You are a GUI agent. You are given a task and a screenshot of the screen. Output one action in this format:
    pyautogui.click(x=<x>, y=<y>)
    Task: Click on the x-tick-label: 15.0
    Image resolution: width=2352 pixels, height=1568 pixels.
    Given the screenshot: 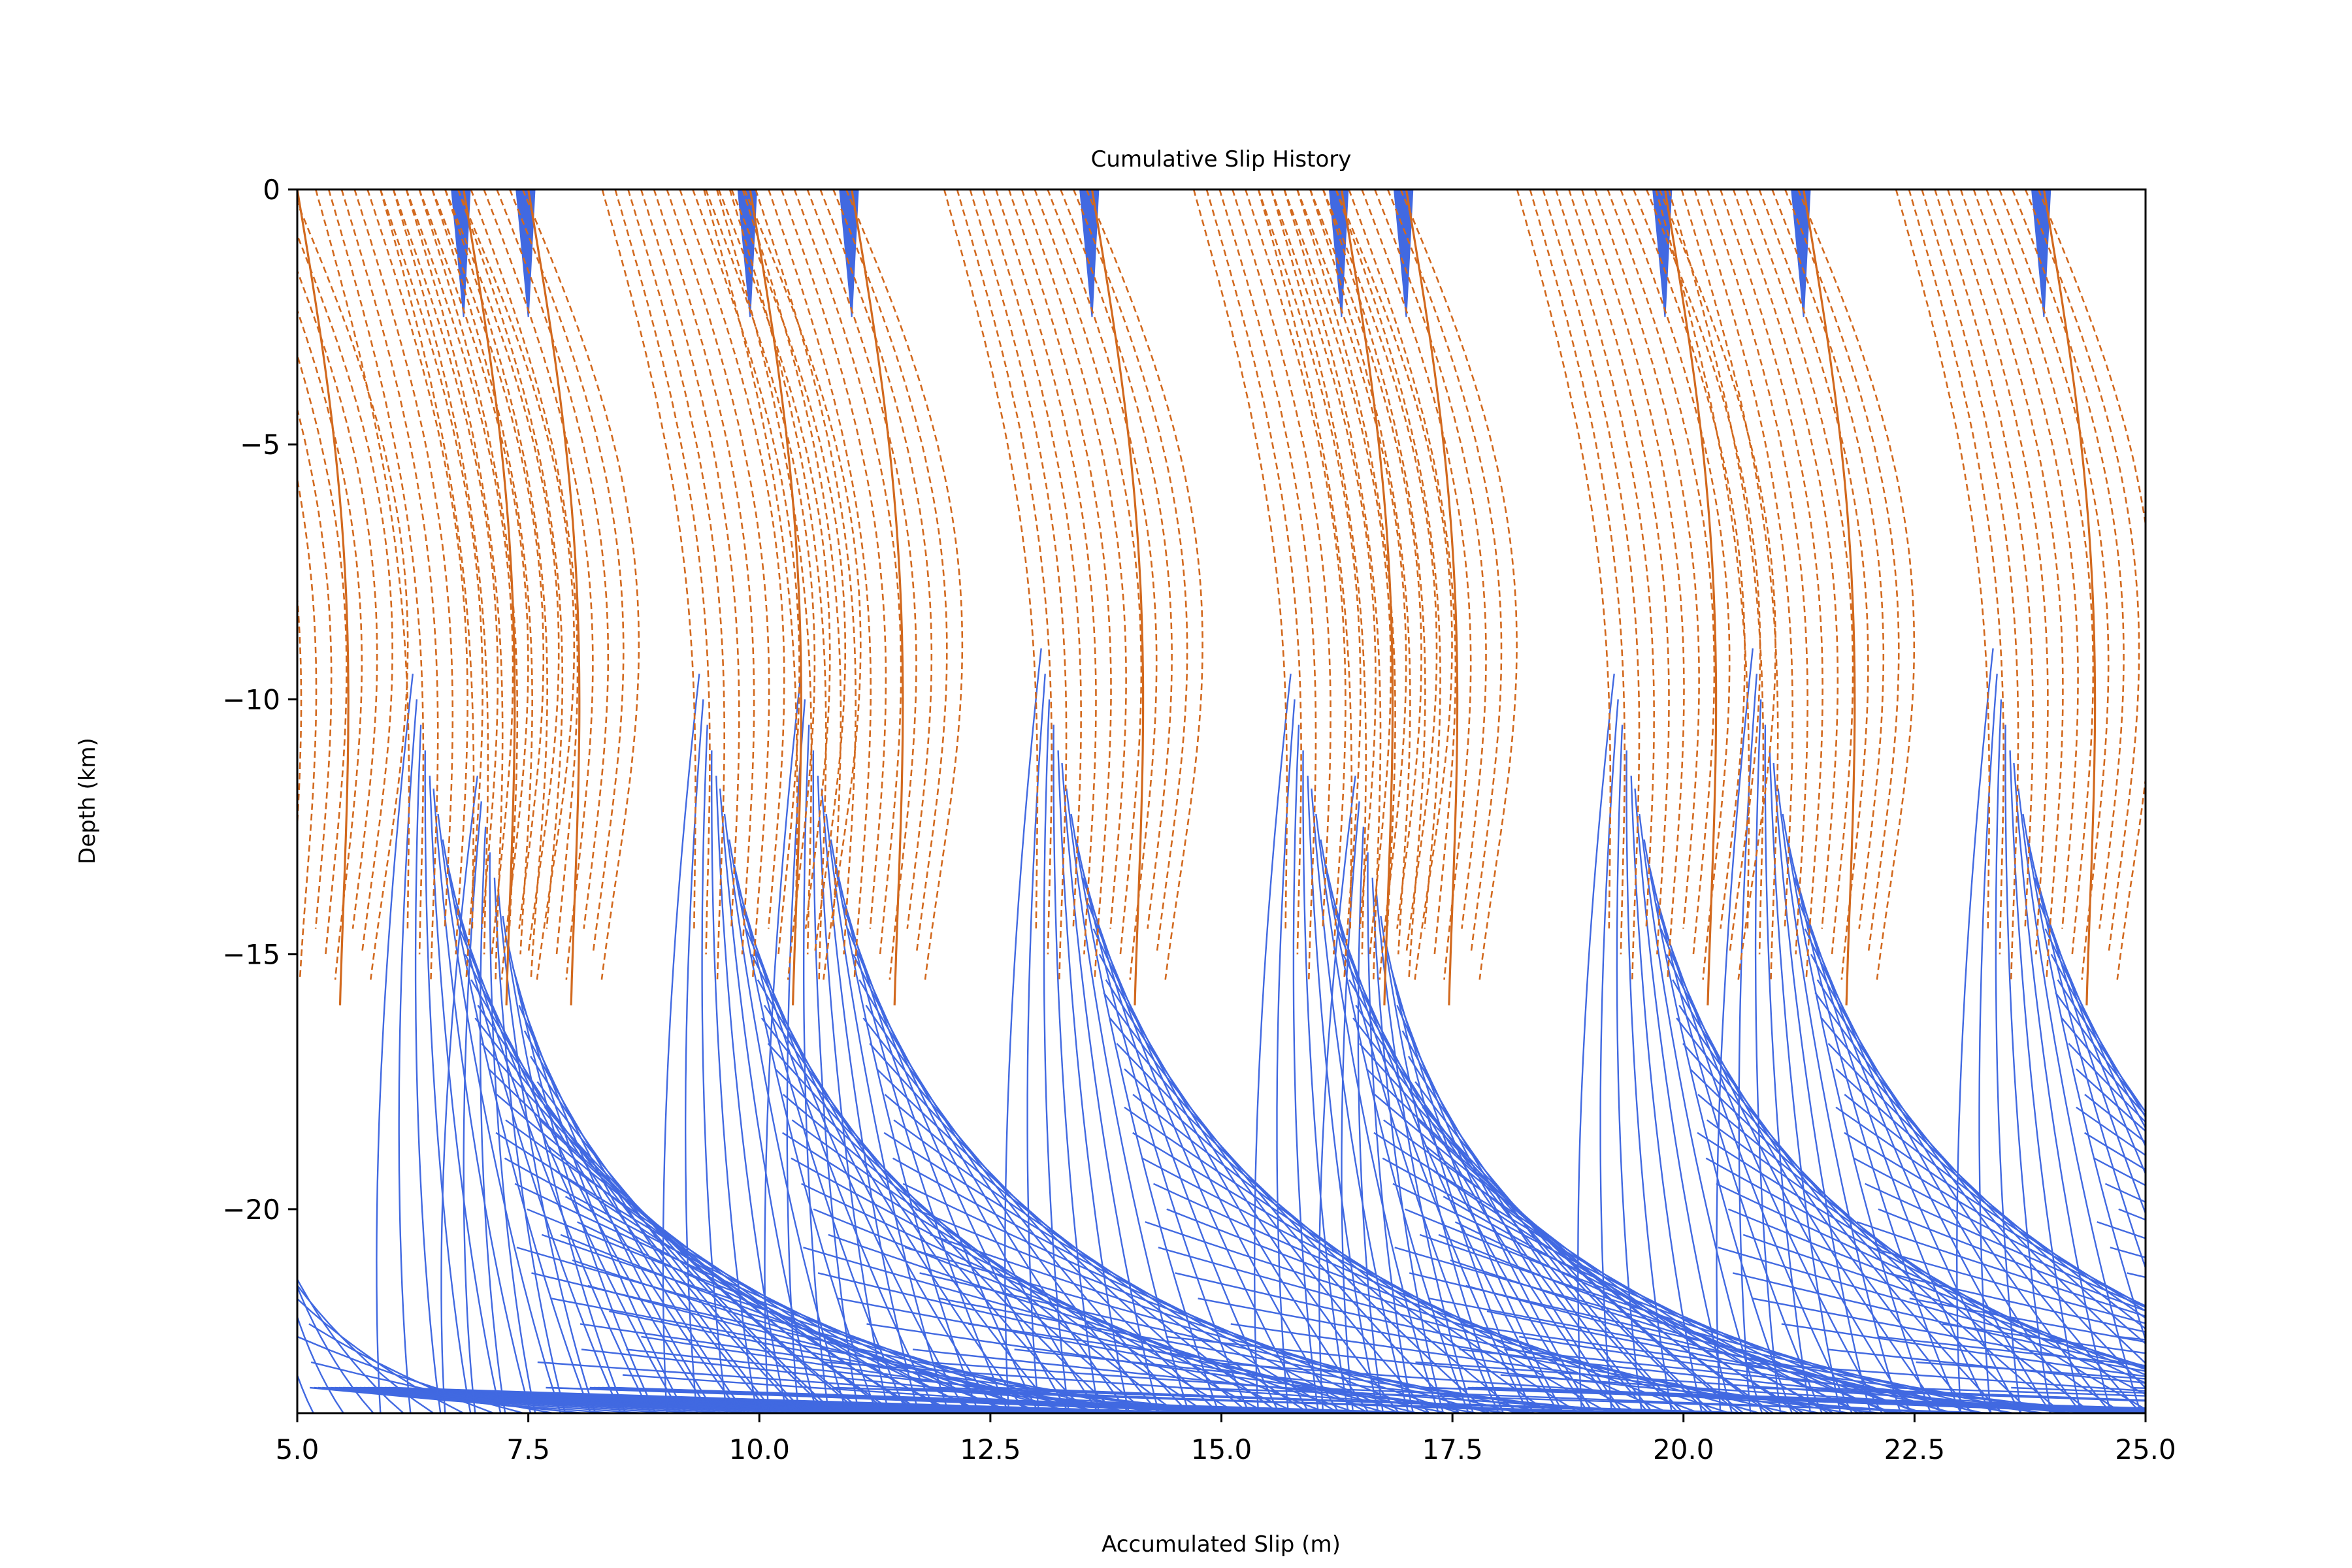 What is the action you would take?
    pyautogui.click(x=1221, y=1449)
    